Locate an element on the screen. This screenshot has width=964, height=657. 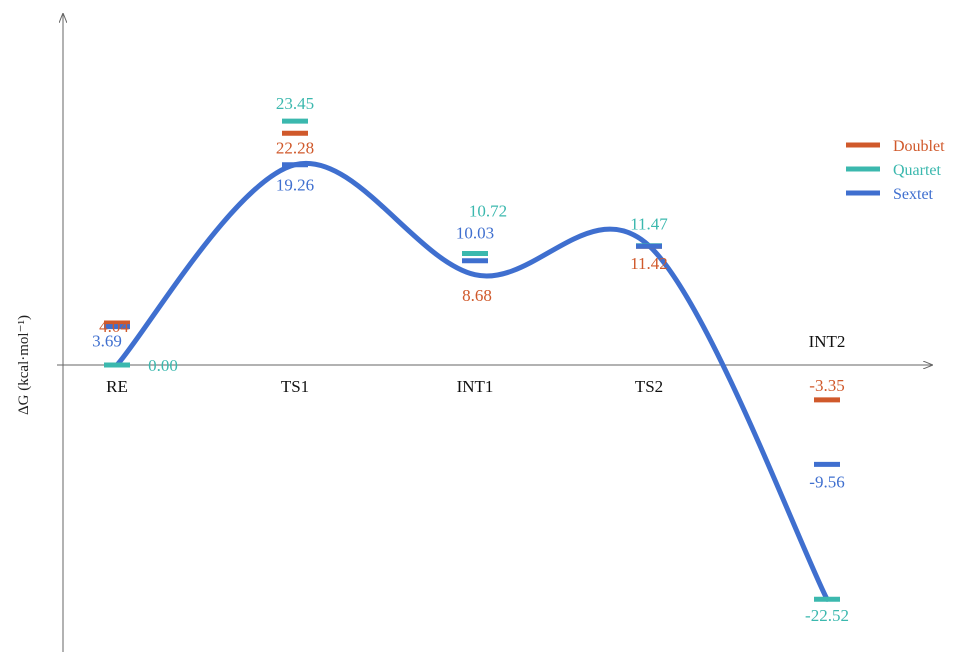
stage-label-re: RE is located at coordinates (117, 386).